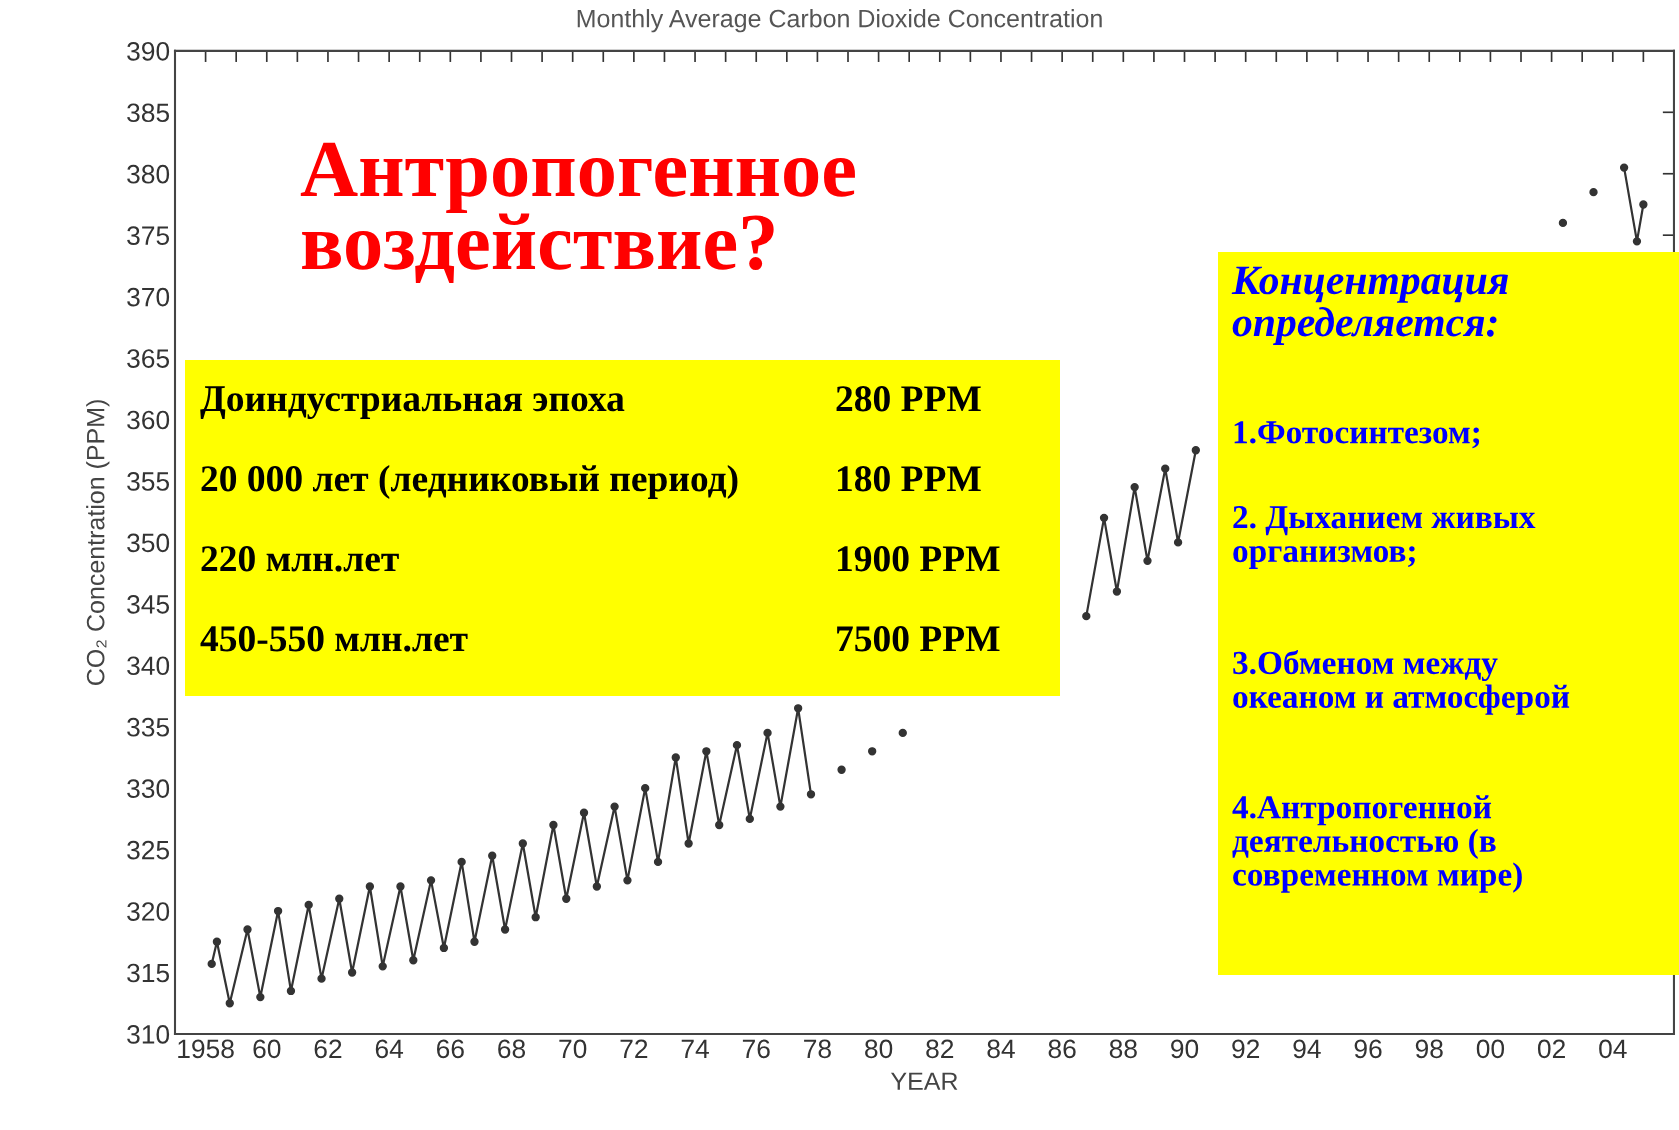  I want to click on y-tick-label: 315, so click(148, 973).